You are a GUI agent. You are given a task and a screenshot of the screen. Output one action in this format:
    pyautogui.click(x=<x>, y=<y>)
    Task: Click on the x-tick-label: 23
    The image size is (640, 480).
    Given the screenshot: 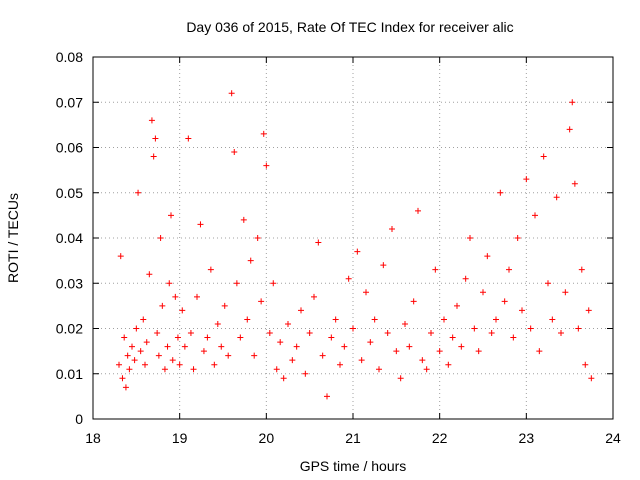 What is the action you would take?
    pyautogui.click(x=527, y=438)
    